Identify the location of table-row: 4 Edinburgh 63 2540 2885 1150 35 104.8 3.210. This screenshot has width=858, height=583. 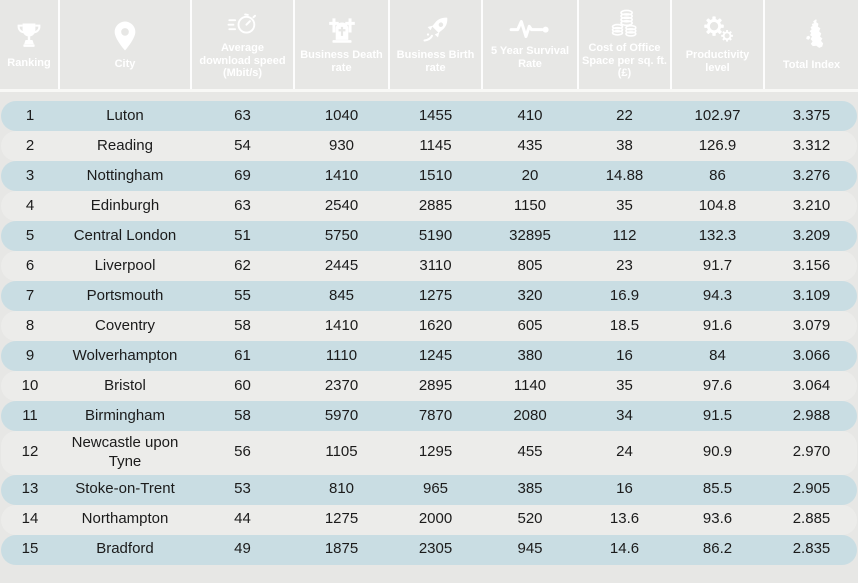
(429, 206).